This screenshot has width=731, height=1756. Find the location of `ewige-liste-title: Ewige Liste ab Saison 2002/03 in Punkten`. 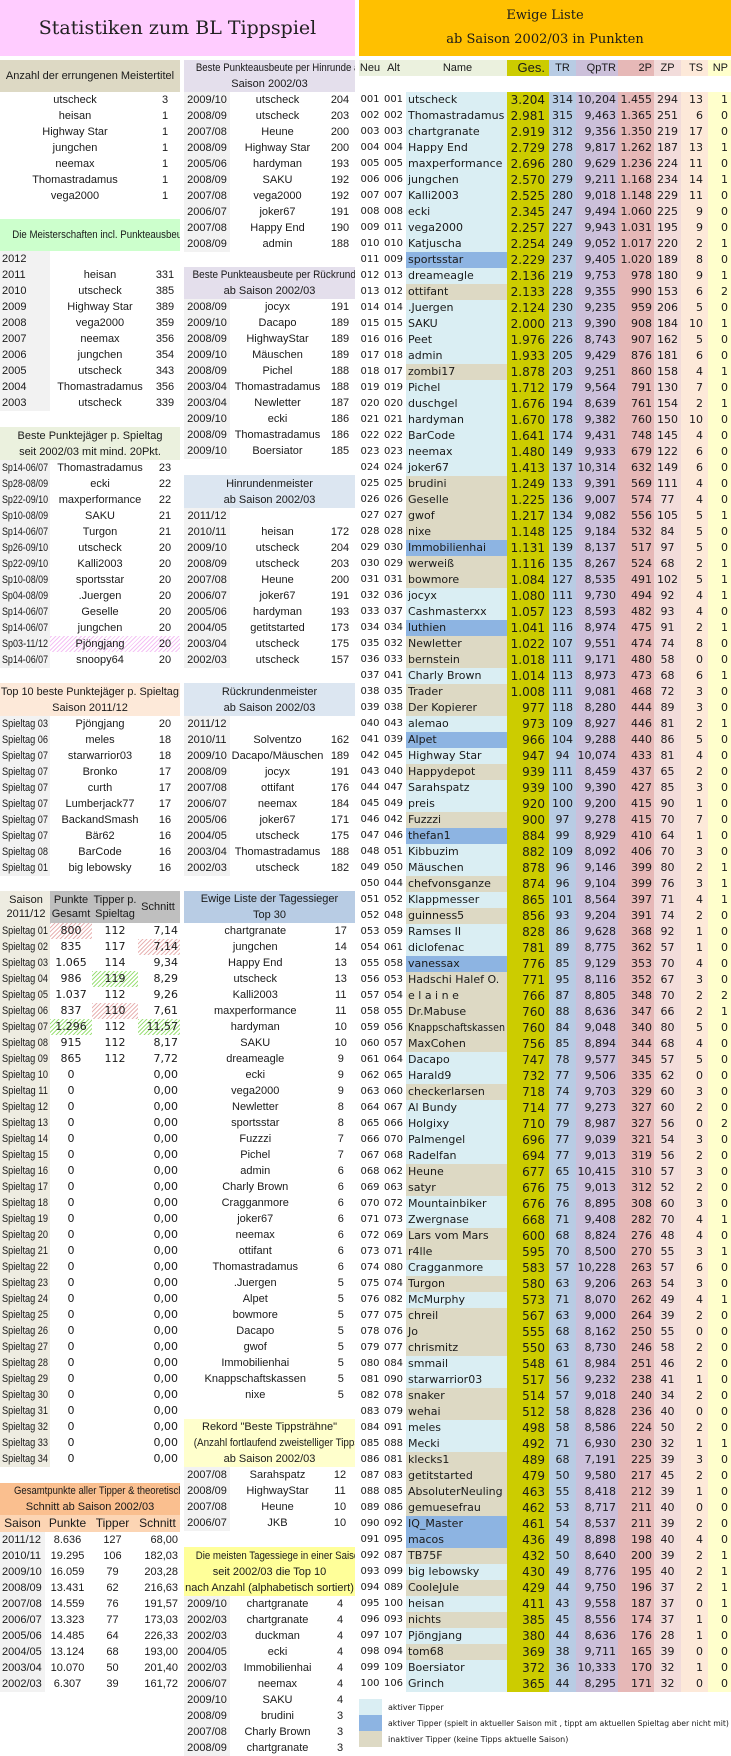

ewige-liste-title: Ewige Liste ab Saison 2002/03 in Punkten is located at coordinates (545, 28).